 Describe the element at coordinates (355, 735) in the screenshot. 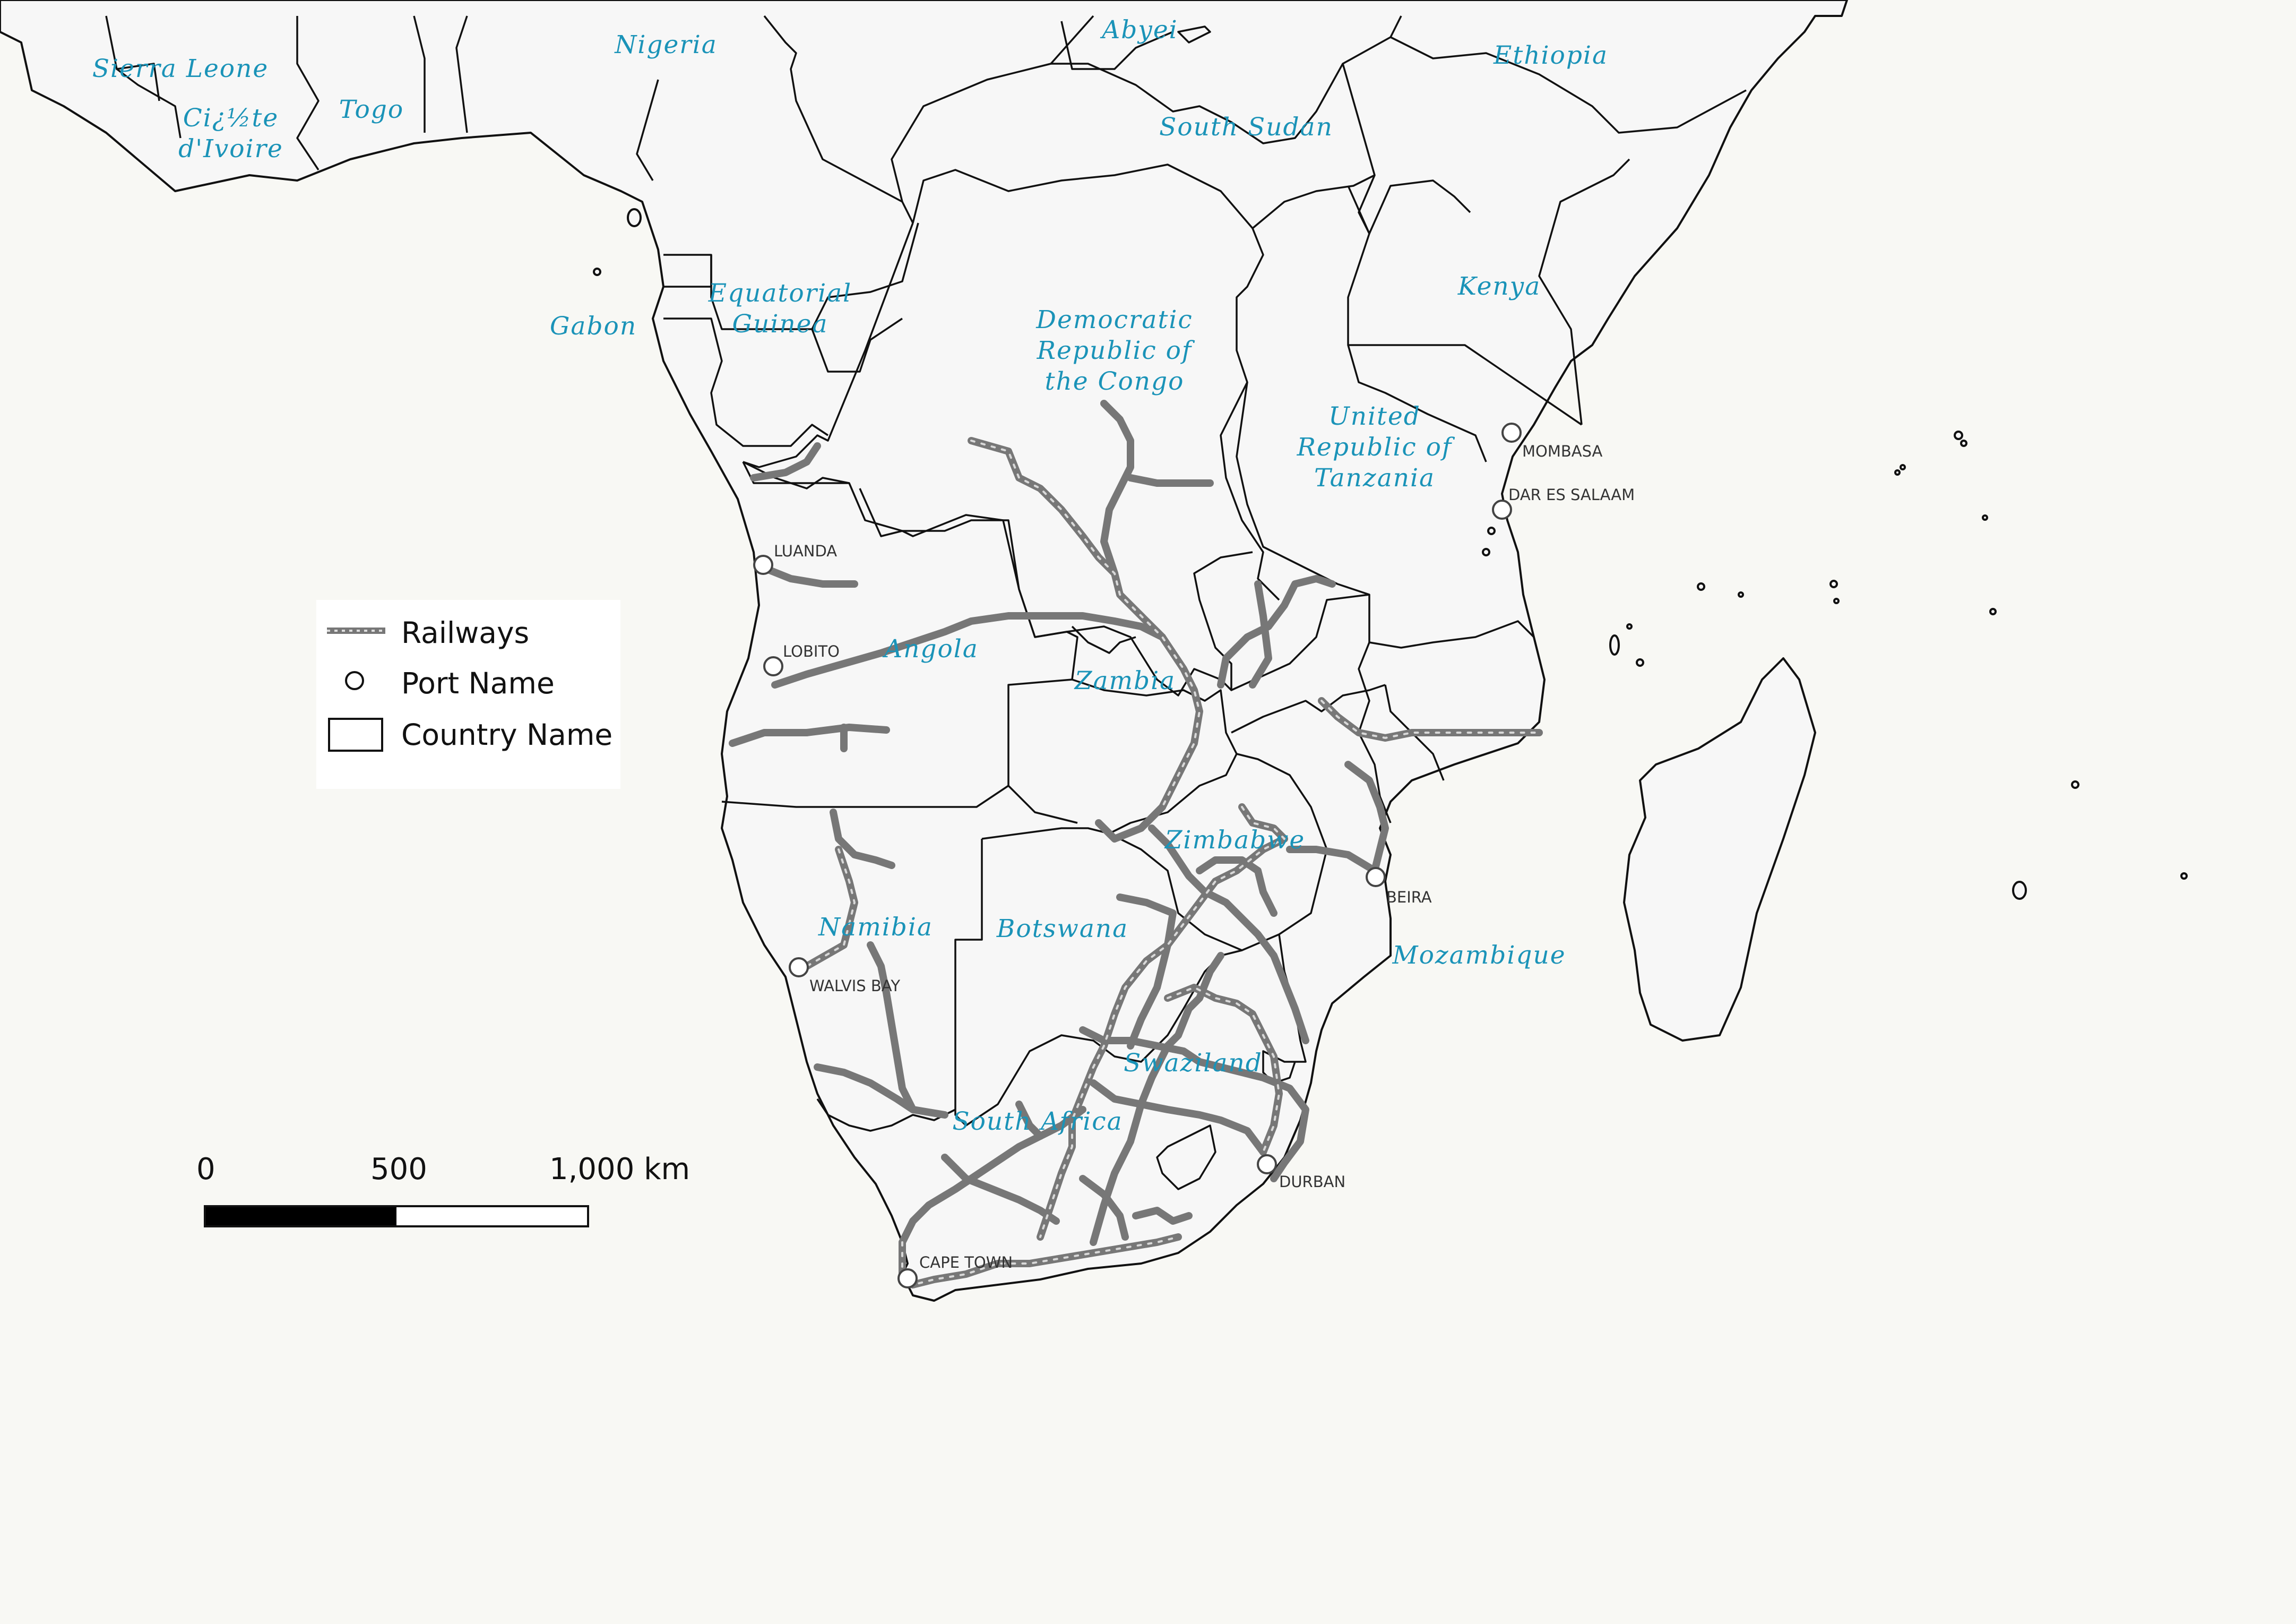

I see `country-box-icon` at that location.